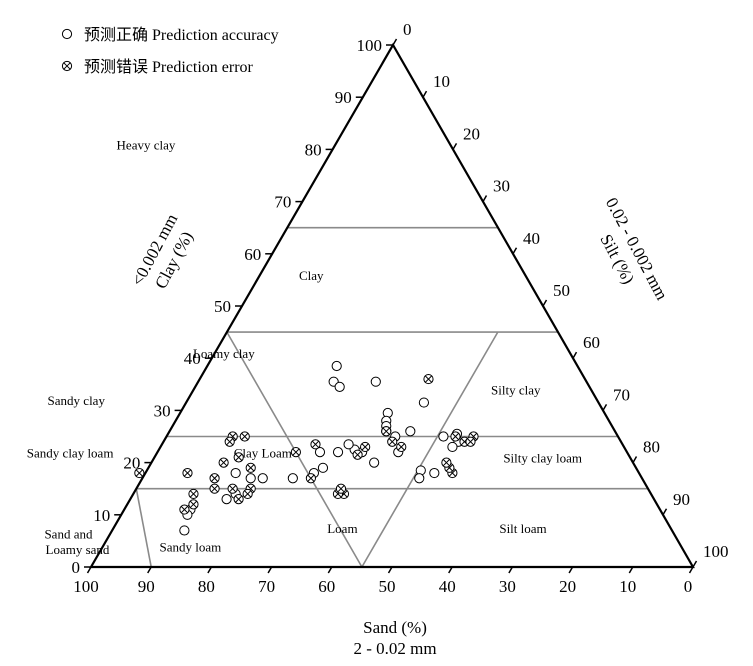 This screenshot has width=753, height=666. I want to click on silt-tick-label: 40, so click(531, 238).